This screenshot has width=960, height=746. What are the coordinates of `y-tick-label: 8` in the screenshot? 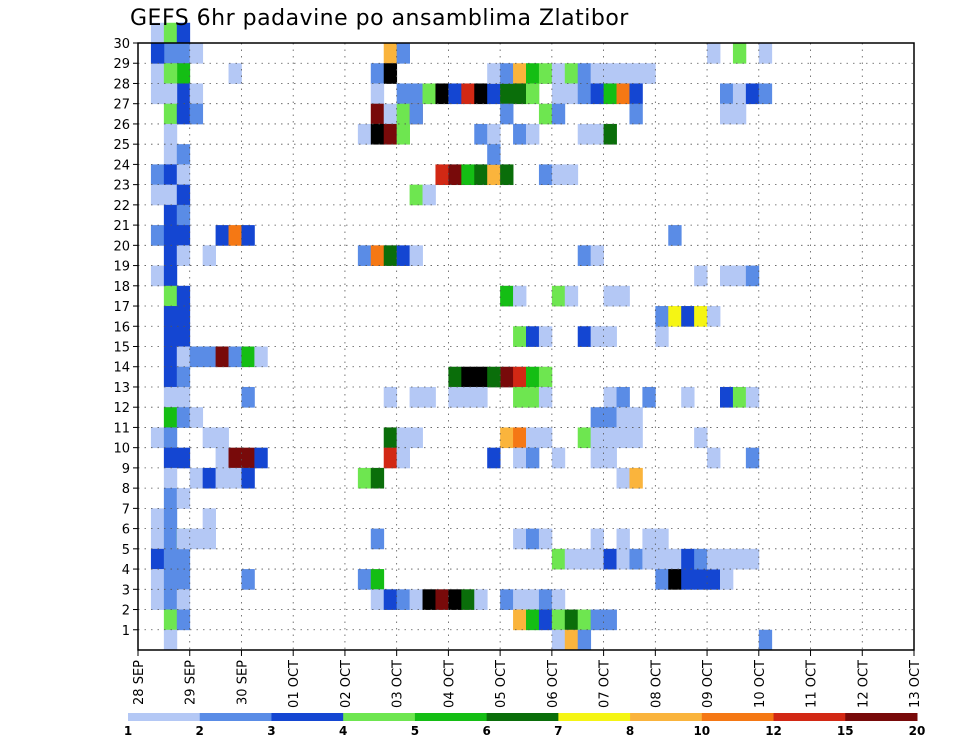 It's located at (126, 489).